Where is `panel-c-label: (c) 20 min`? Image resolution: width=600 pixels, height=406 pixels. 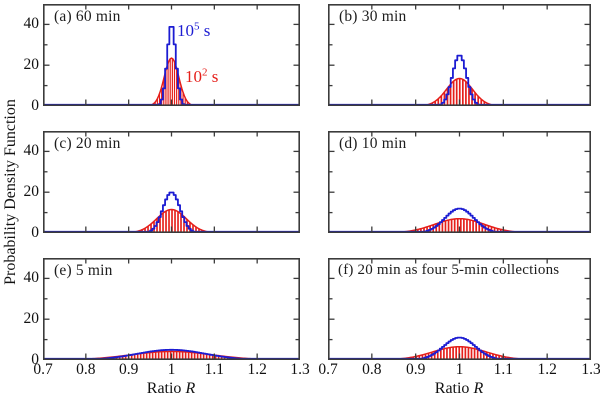
panel-c-label: (c) 20 min is located at coordinates (87, 143).